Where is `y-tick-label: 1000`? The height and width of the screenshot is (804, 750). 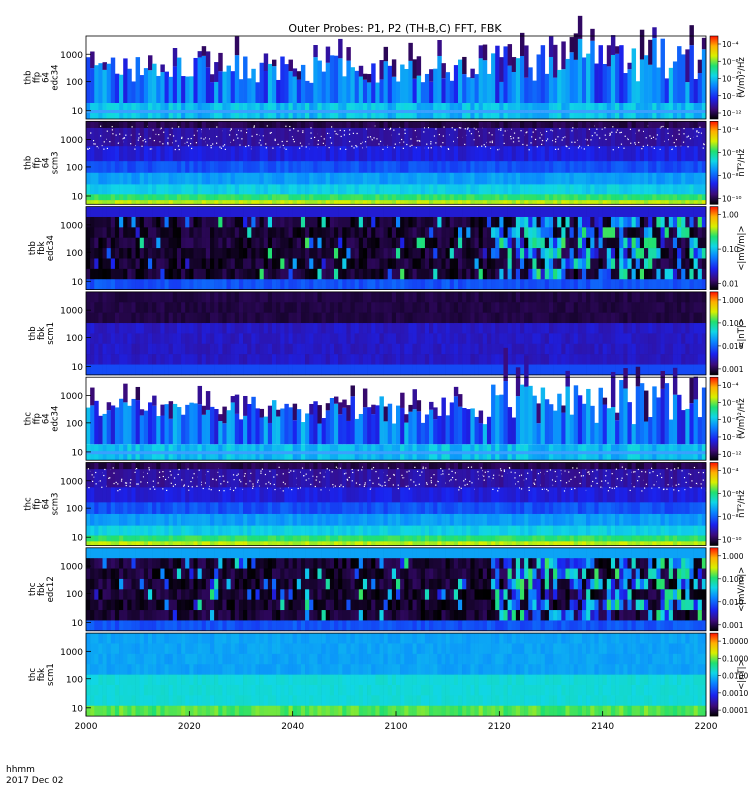 y-tick-label: 1000 is located at coordinates (71, 226).